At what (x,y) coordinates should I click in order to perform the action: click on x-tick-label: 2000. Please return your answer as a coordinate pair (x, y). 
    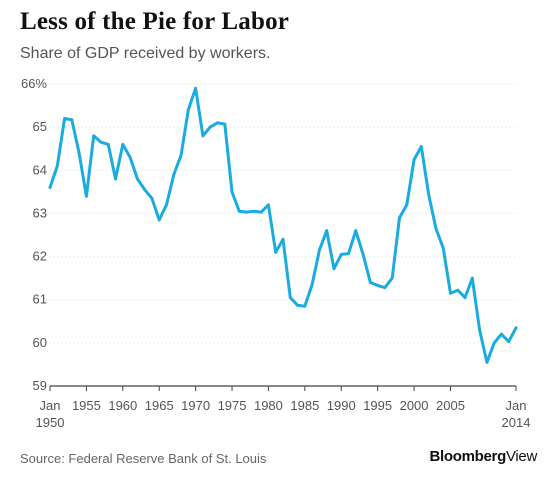
    Looking at the image, I should click on (414, 405).